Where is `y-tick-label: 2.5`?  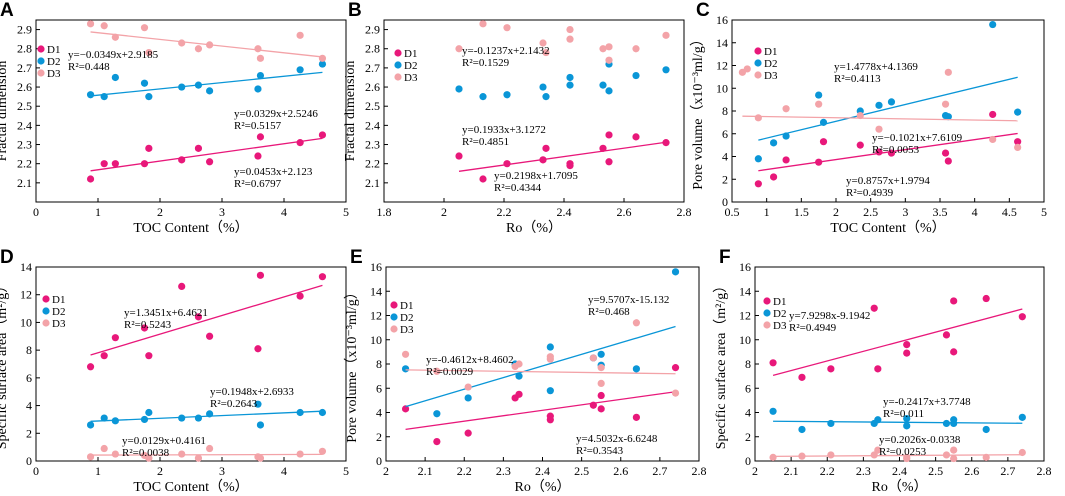 y-tick-label: 2.5 is located at coordinates (24, 106).